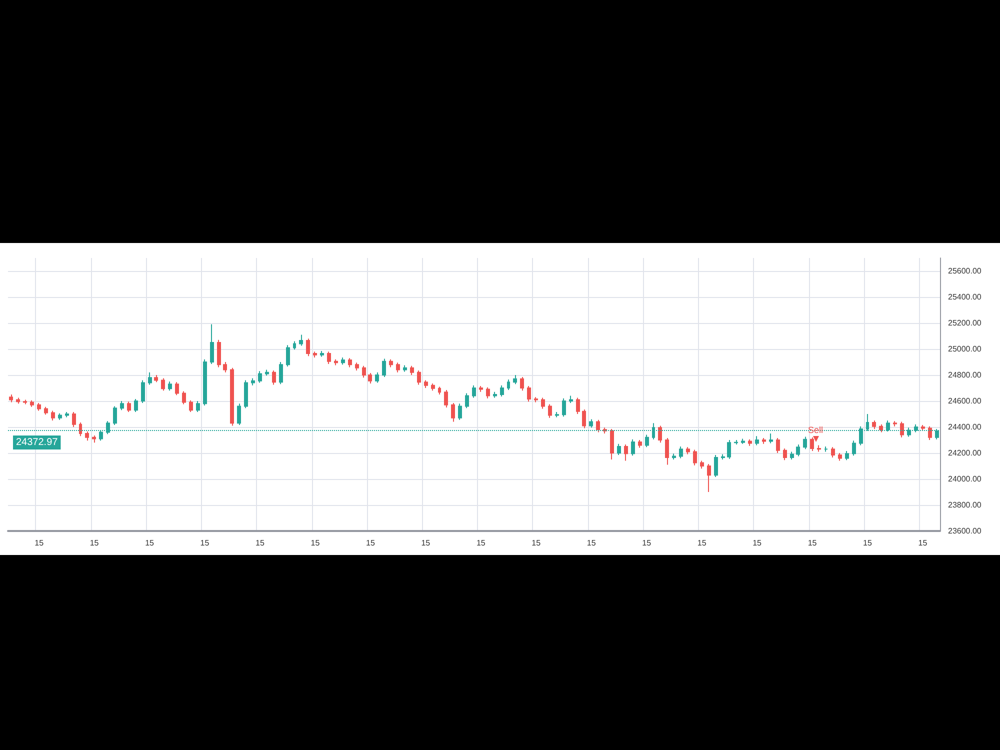 Image resolution: width=1000 pixels, height=750 pixels. Describe the element at coordinates (816, 430) in the screenshot. I see `annotation: Sell` at that location.